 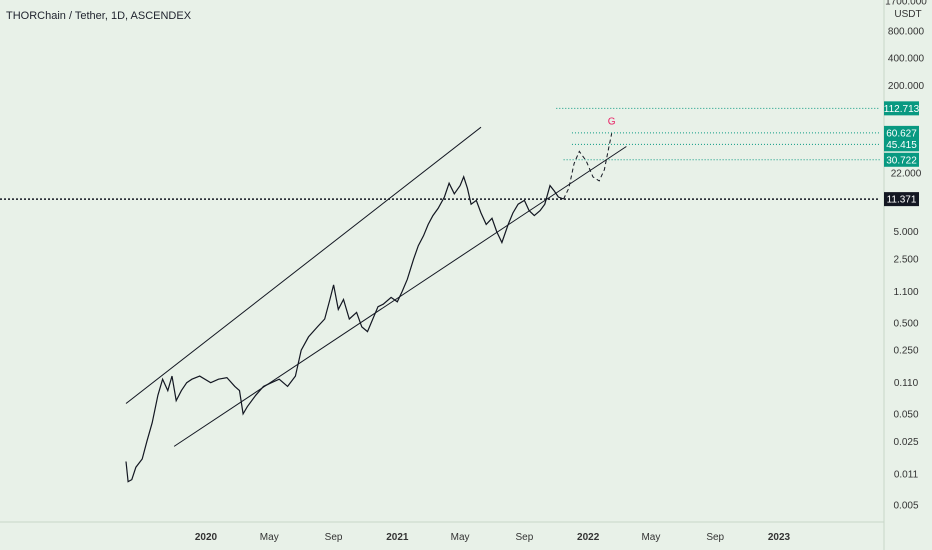 What do you see at coordinates (906, 86) in the screenshot?
I see `y-tick-label: 200.000` at bounding box center [906, 86].